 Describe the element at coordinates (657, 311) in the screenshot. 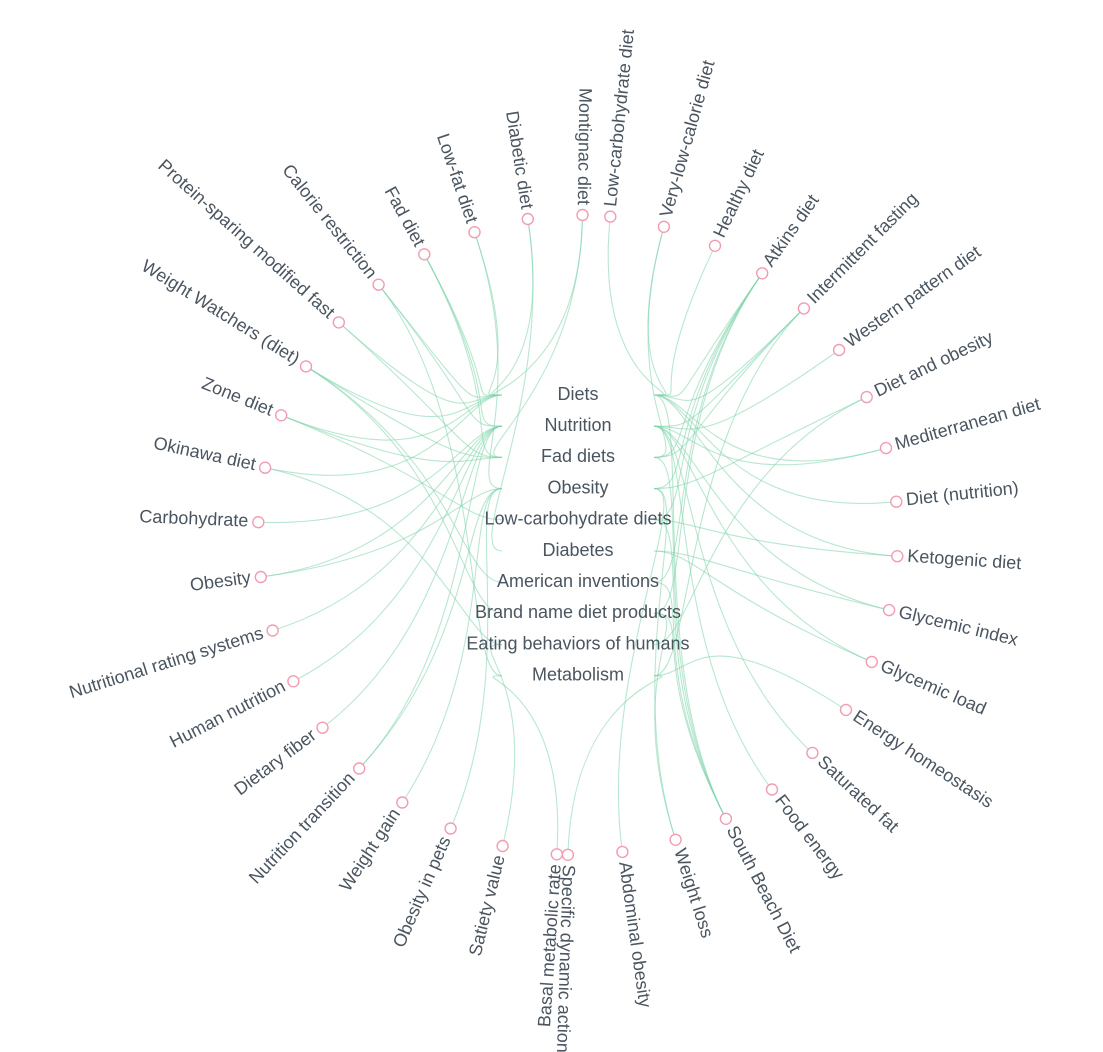

I see `link-very-low-calorie-diet-to-diets` at that location.